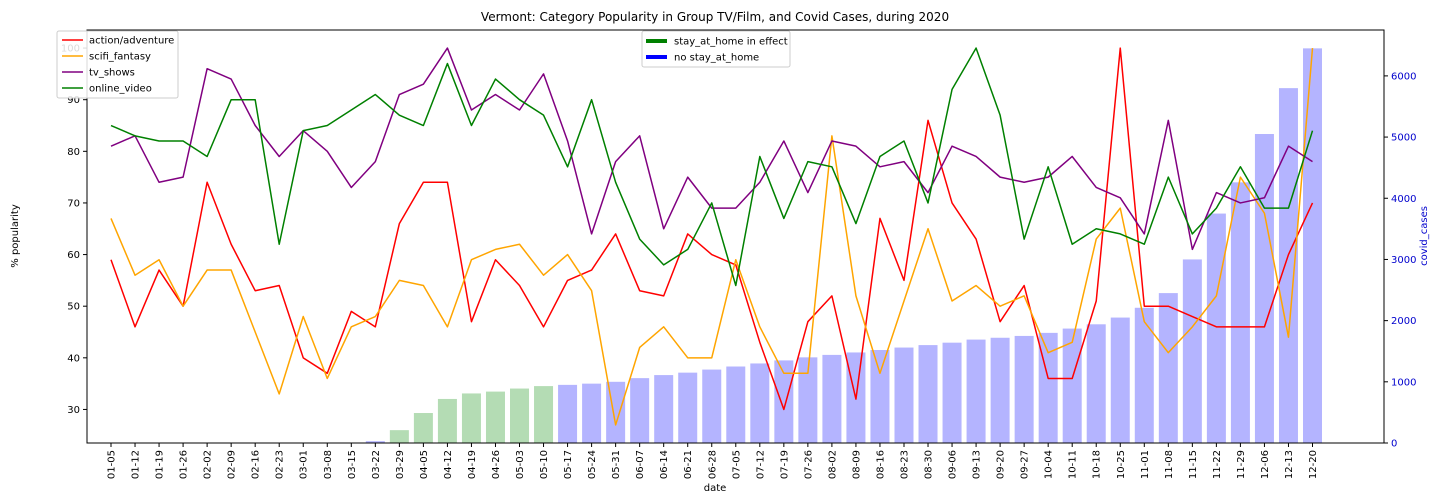 This screenshot has width=1440, height=504. Describe the element at coordinates (160, 464) in the screenshot. I see `x-tick-label: 01-19` at that location.